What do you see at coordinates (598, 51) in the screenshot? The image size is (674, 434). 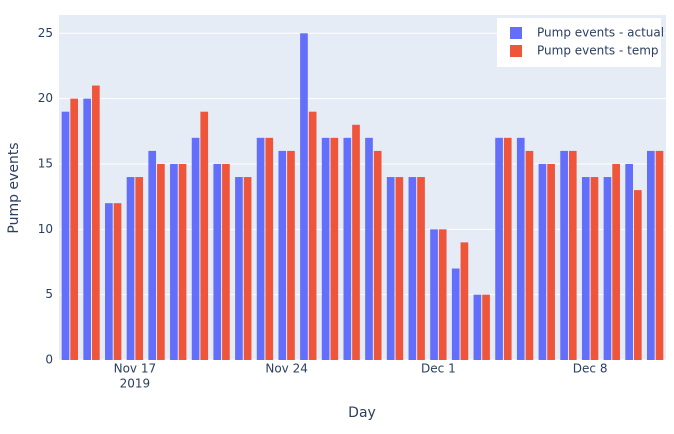 I see `legend-label: Pump events - temp` at bounding box center [598, 51].